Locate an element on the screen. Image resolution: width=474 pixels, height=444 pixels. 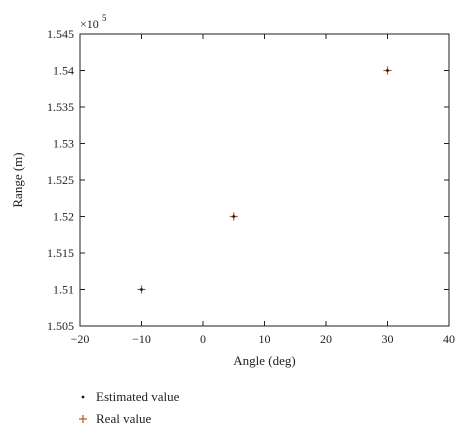
x-tick-label: 0 is located at coordinates (203, 339).